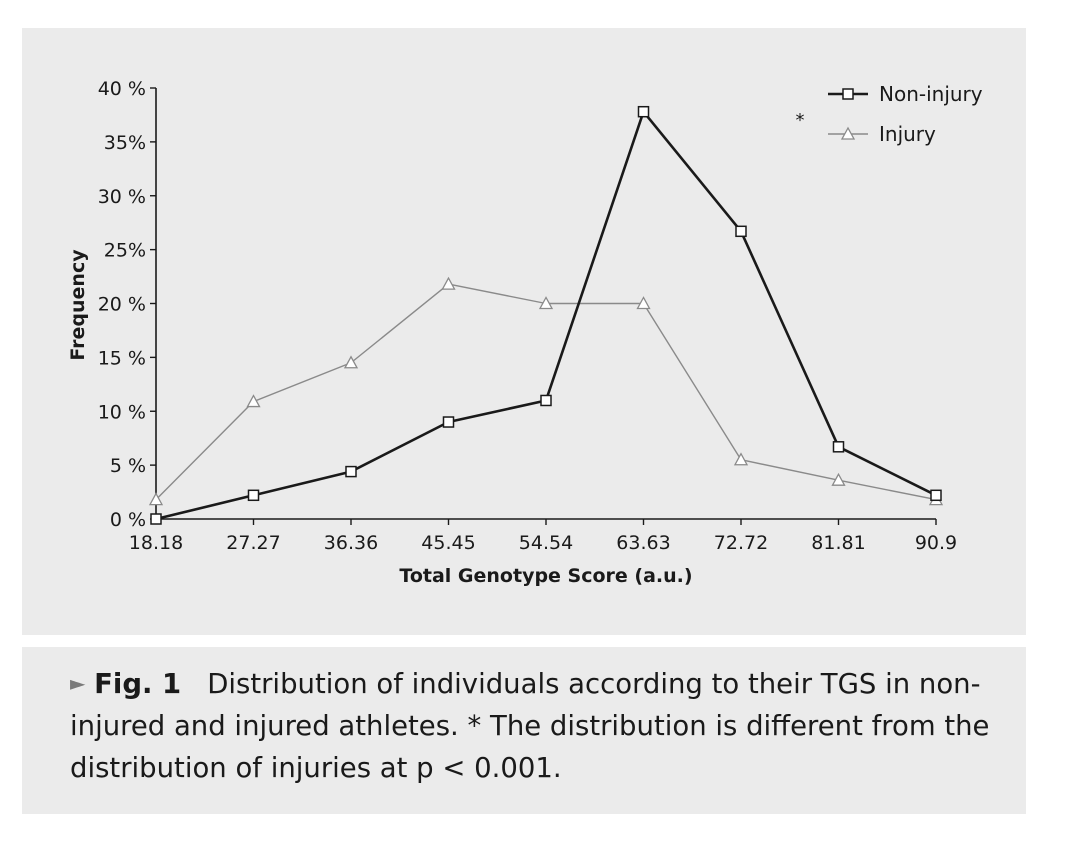 This screenshot has height=851, width=1066. What do you see at coordinates (125, 143) in the screenshot?
I see `y-tick-label: 35%` at bounding box center [125, 143].